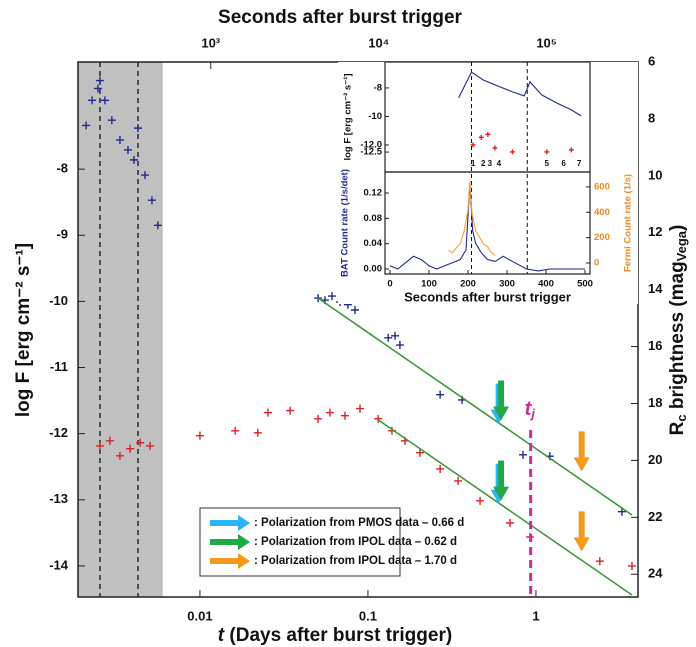  Describe the element at coordinates (473, 163) in the screenshot. I see `inset-point-label: 1` at that location.